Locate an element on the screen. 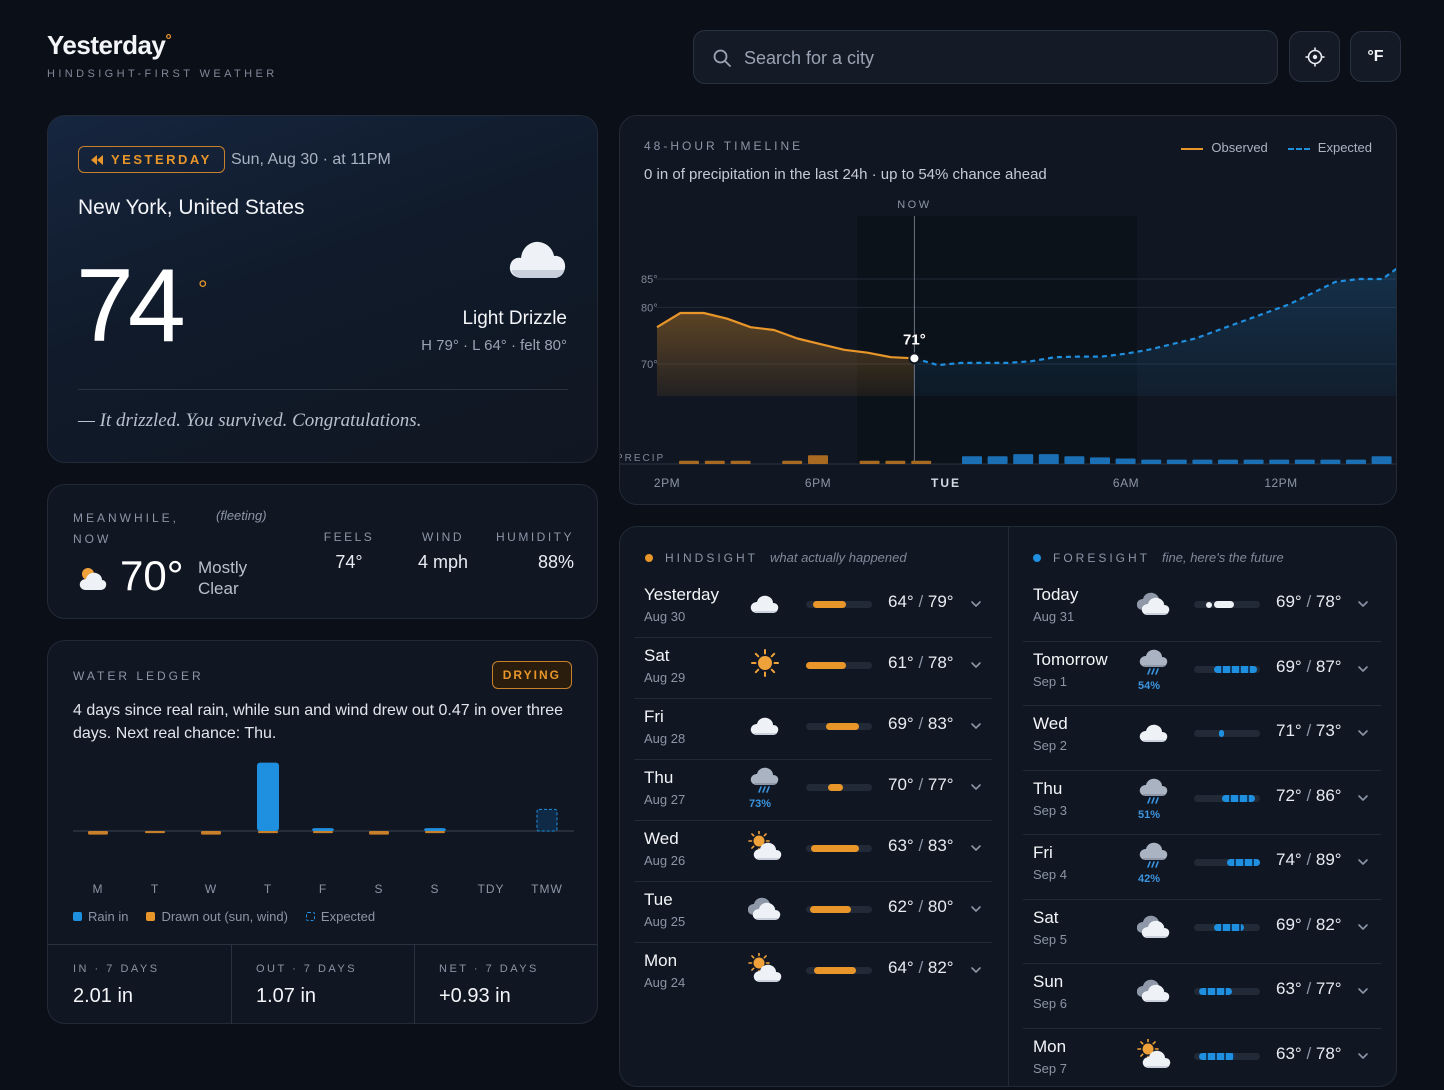  rain-cloud-icon is located at coordinates (1153, 855).